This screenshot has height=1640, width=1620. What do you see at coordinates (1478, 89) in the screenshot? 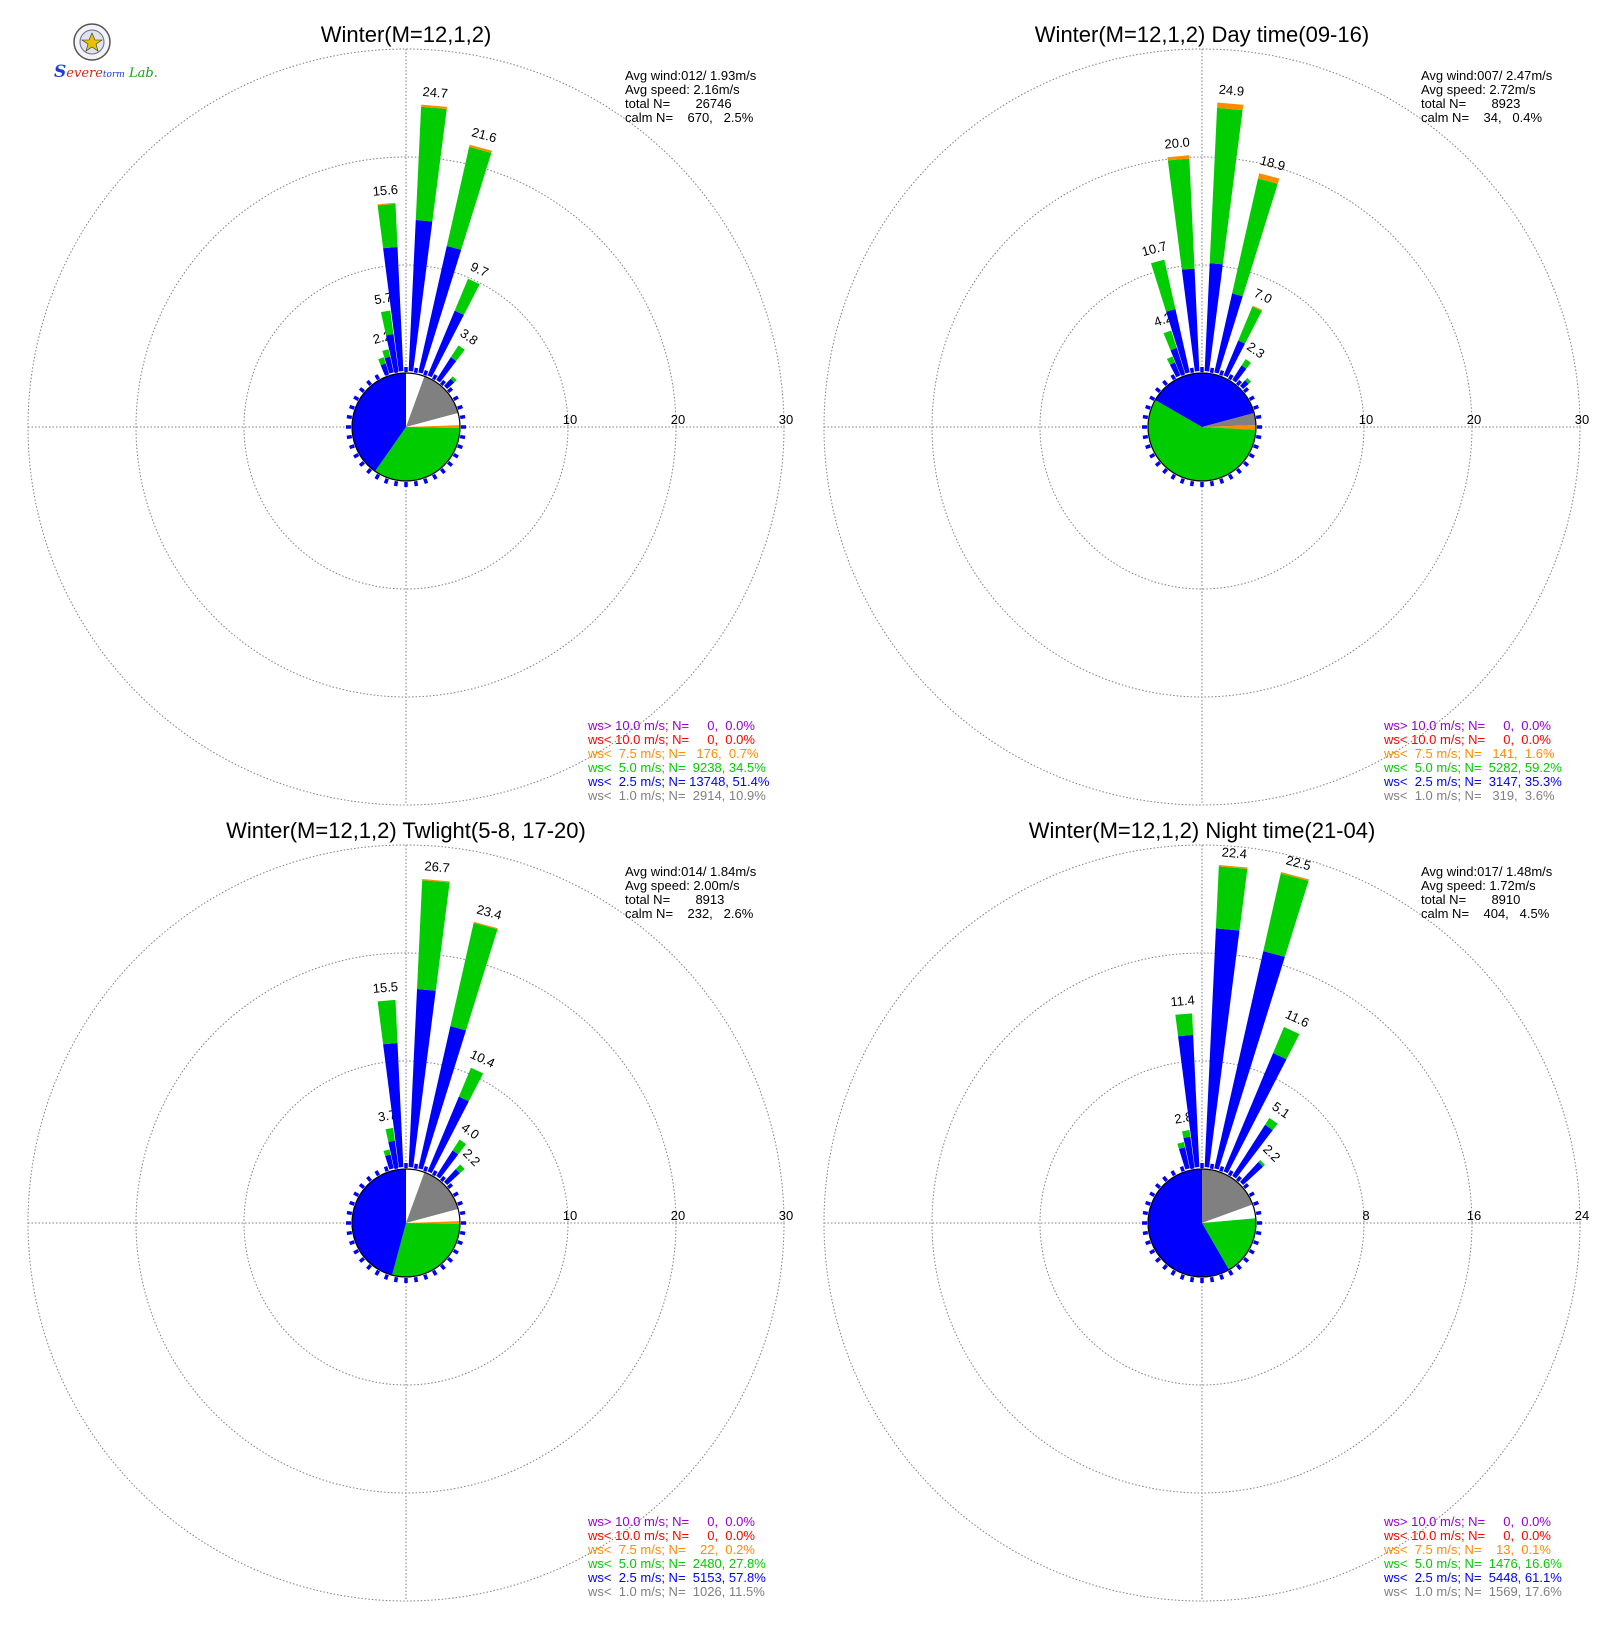
I see `stats-line2: Avg speed: 2.72m/s` at bounding box center [1478, 89].